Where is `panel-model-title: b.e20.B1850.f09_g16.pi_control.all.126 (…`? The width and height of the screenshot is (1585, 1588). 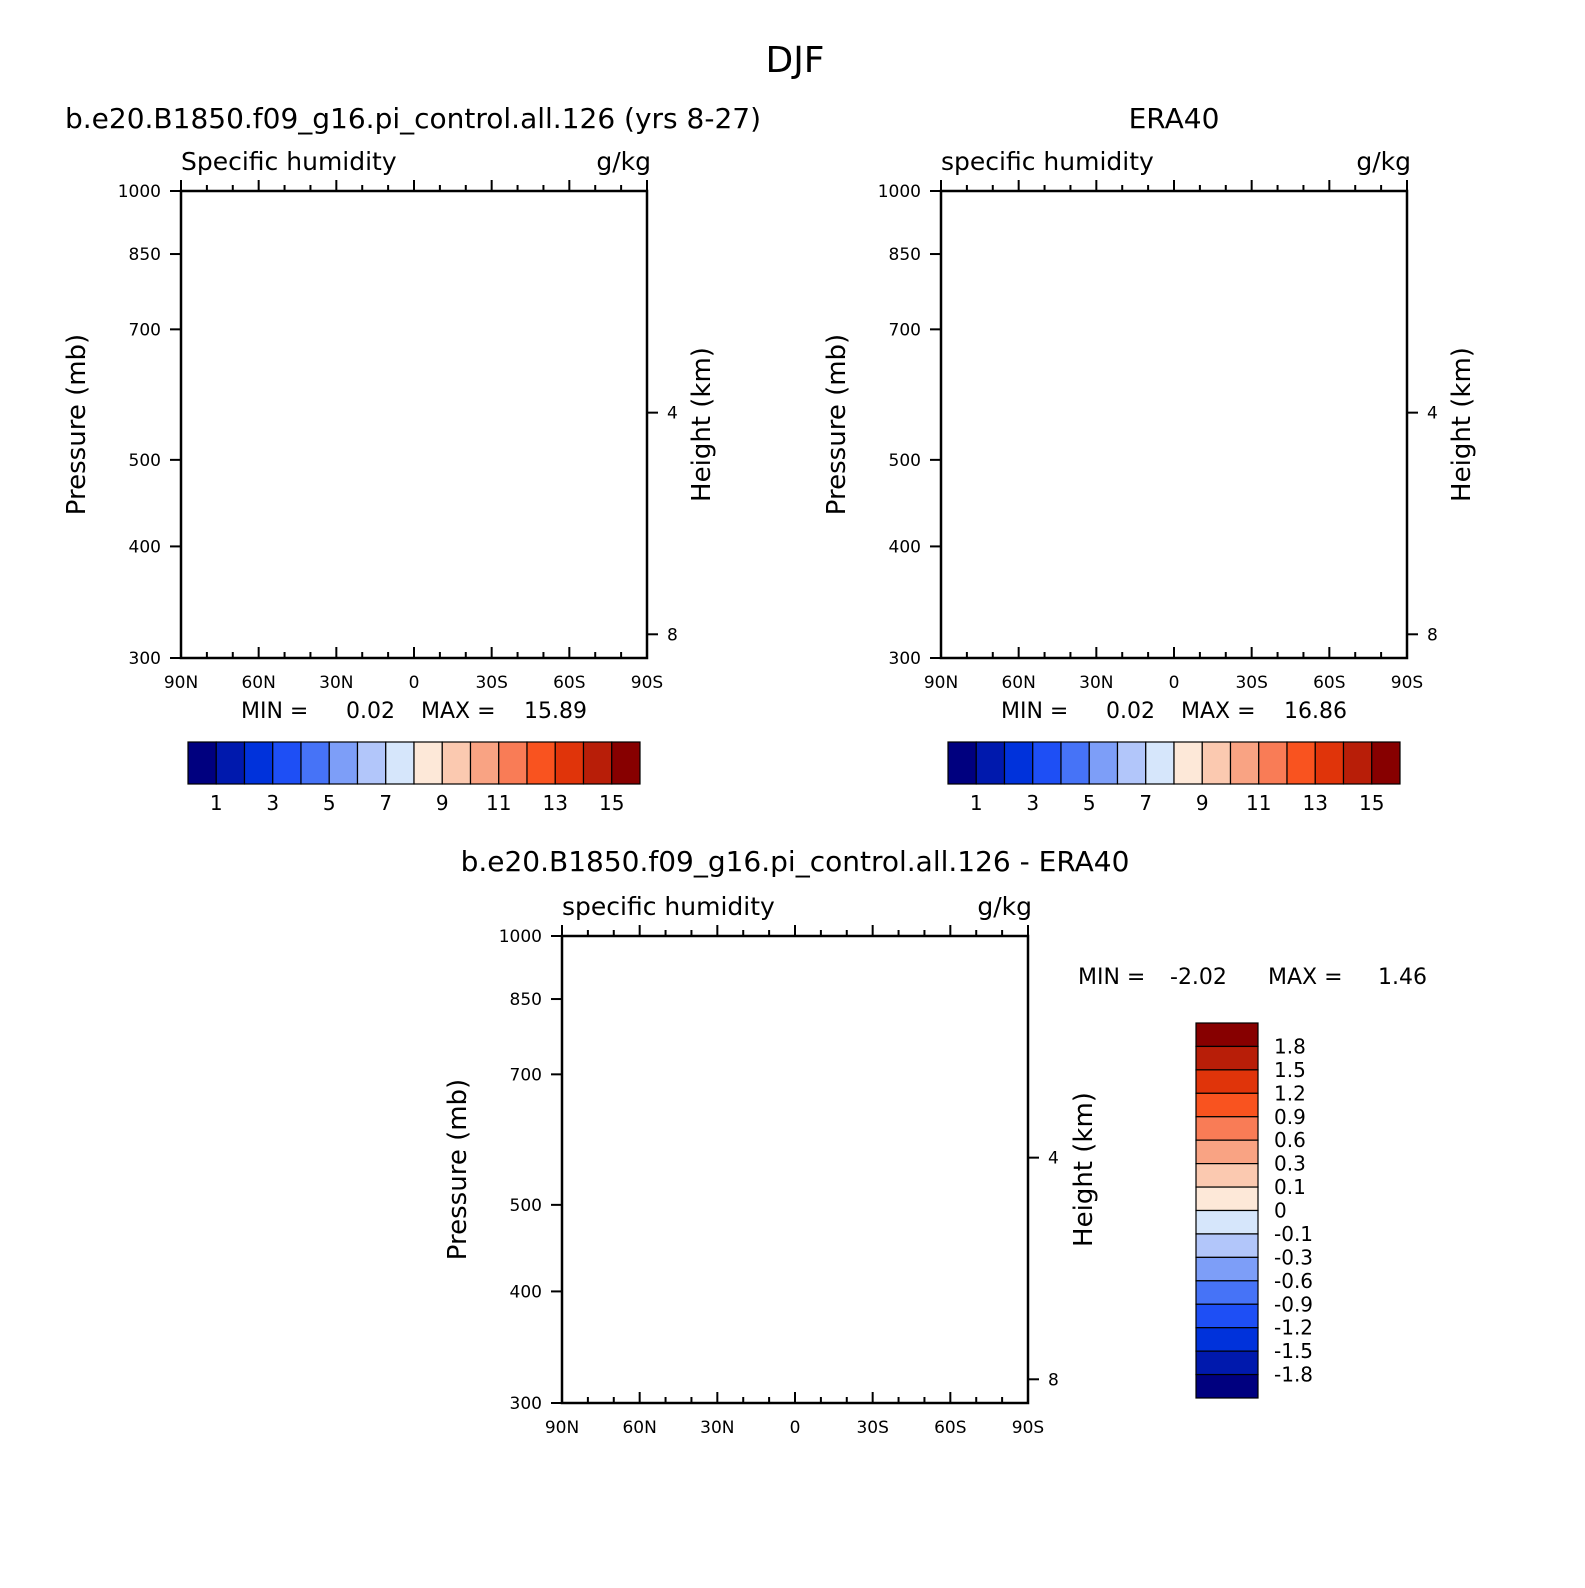
panel-model-title: b.e20.B1850.f09_g16.pi_control.all.126 (… is located at coordinates (413, 118).